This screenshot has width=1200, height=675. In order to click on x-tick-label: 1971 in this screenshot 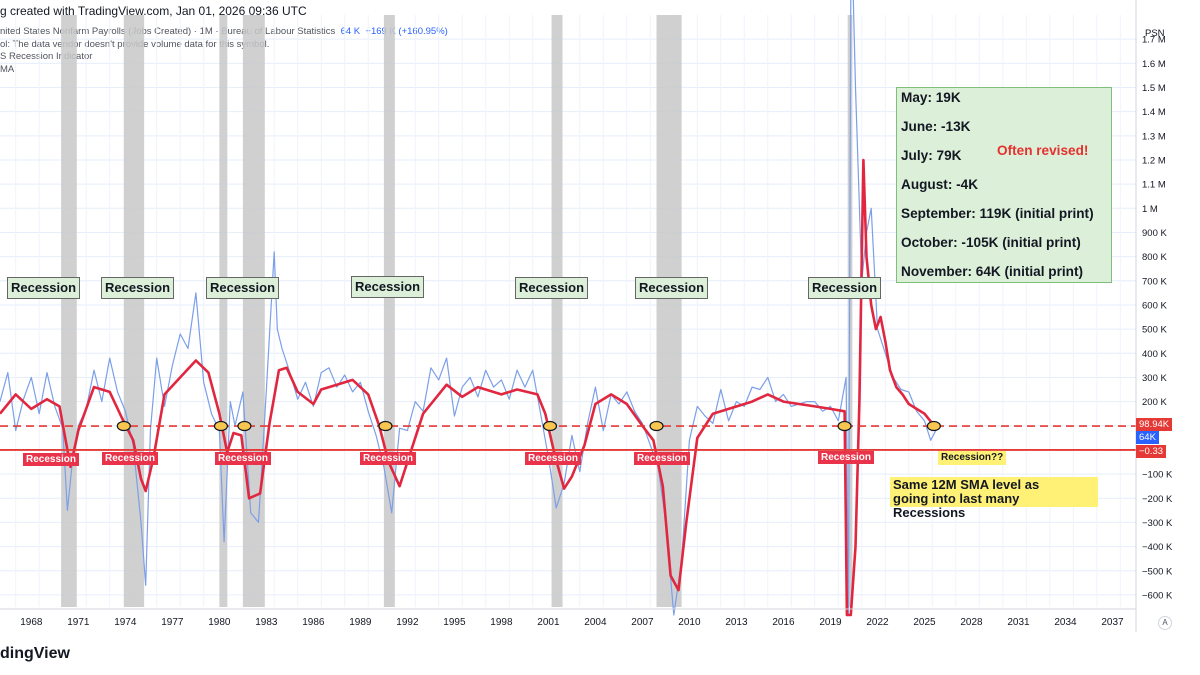, I will do `click(78, 622)`.